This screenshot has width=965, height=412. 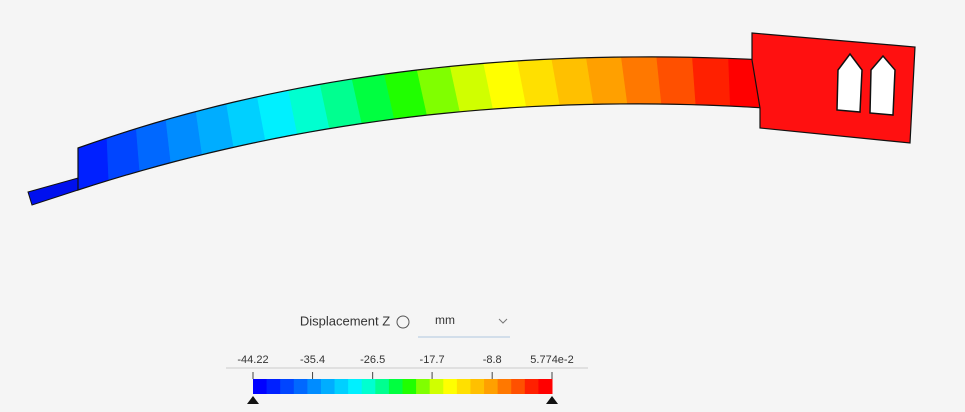 What do you see at coordinates (551, 360) in the screenshot?
I see `tick-label: 5.774e-2` at bounding box center [551, 360].